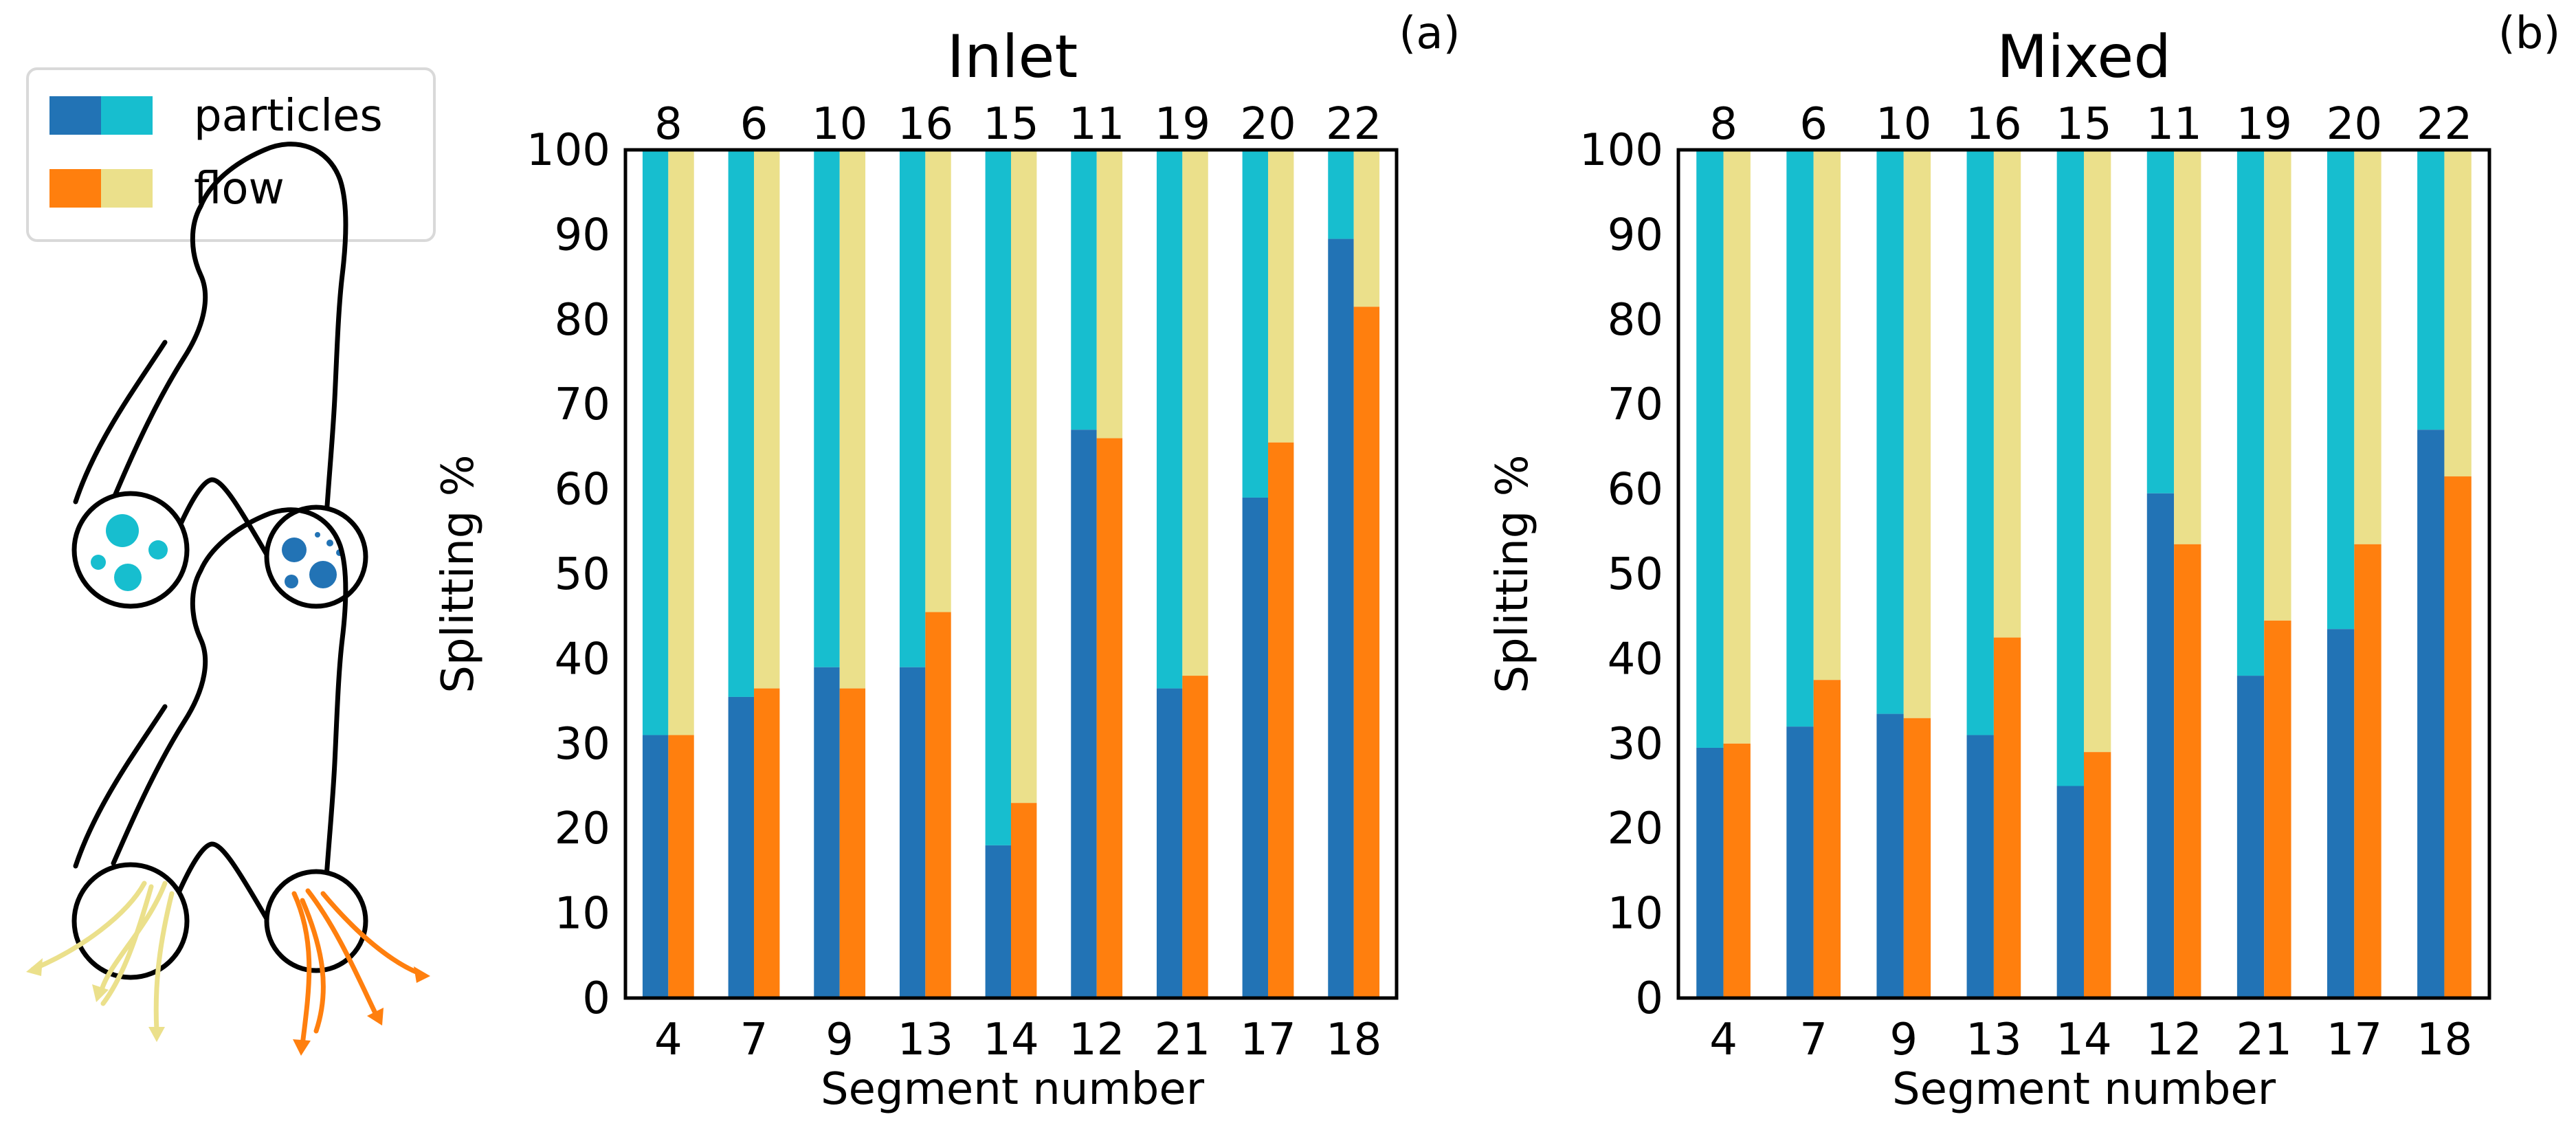  I want to click on y-tick-label-inlet-10: 10, so click(582, 914).